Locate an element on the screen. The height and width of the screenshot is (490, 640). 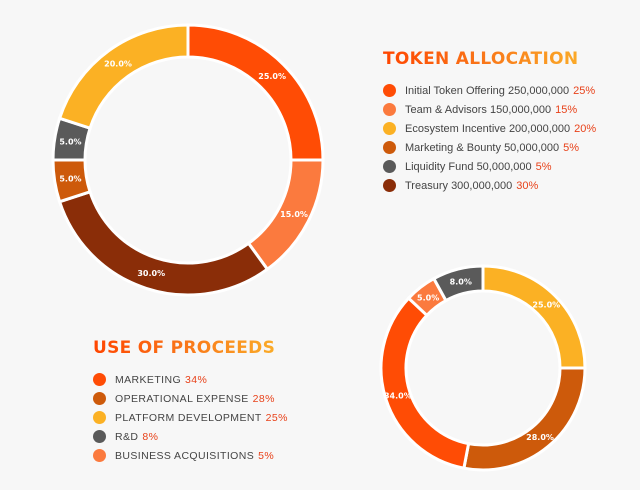
legend-item-amount: 250,000,000 is located at coordinates (538, 90).